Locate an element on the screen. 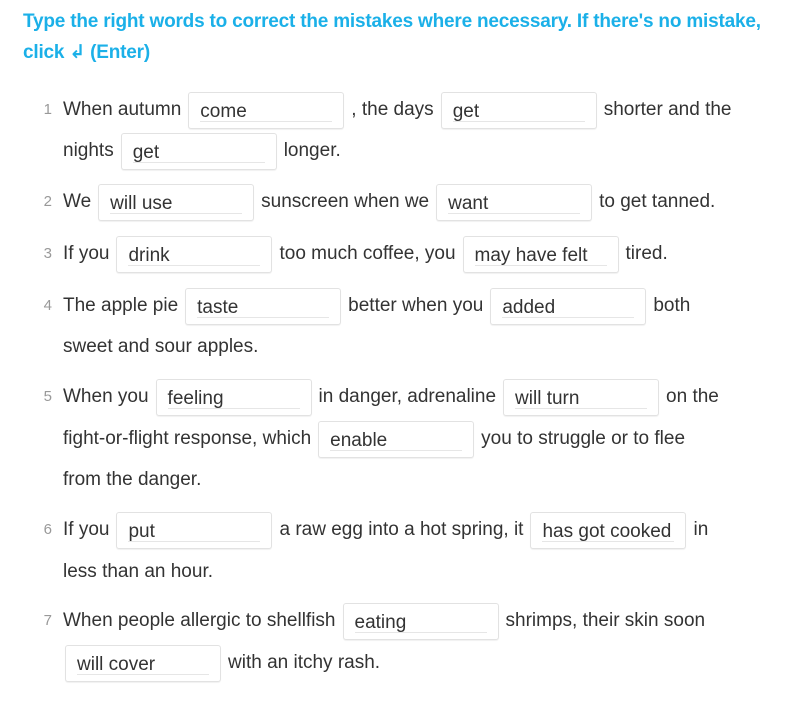 The image size is (797, 703). question-number: 1 is located at coordinates (47, 109).